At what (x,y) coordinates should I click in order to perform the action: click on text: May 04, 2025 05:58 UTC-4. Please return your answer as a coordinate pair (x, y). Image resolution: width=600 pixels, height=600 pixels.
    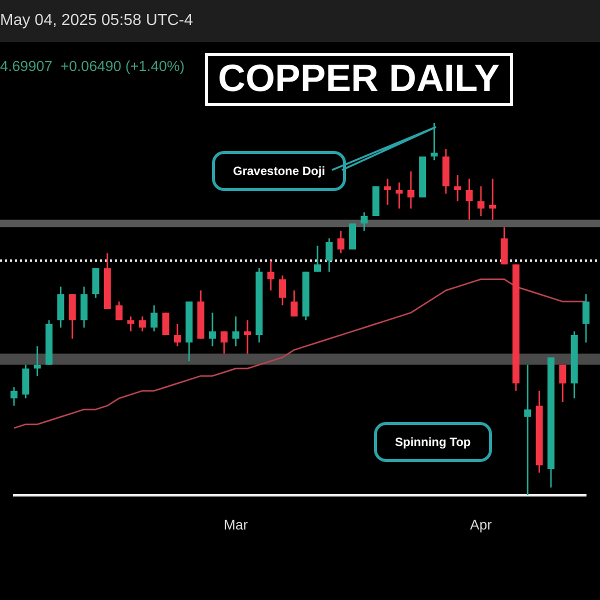
    Looking at the image, I should click on (96, 21).